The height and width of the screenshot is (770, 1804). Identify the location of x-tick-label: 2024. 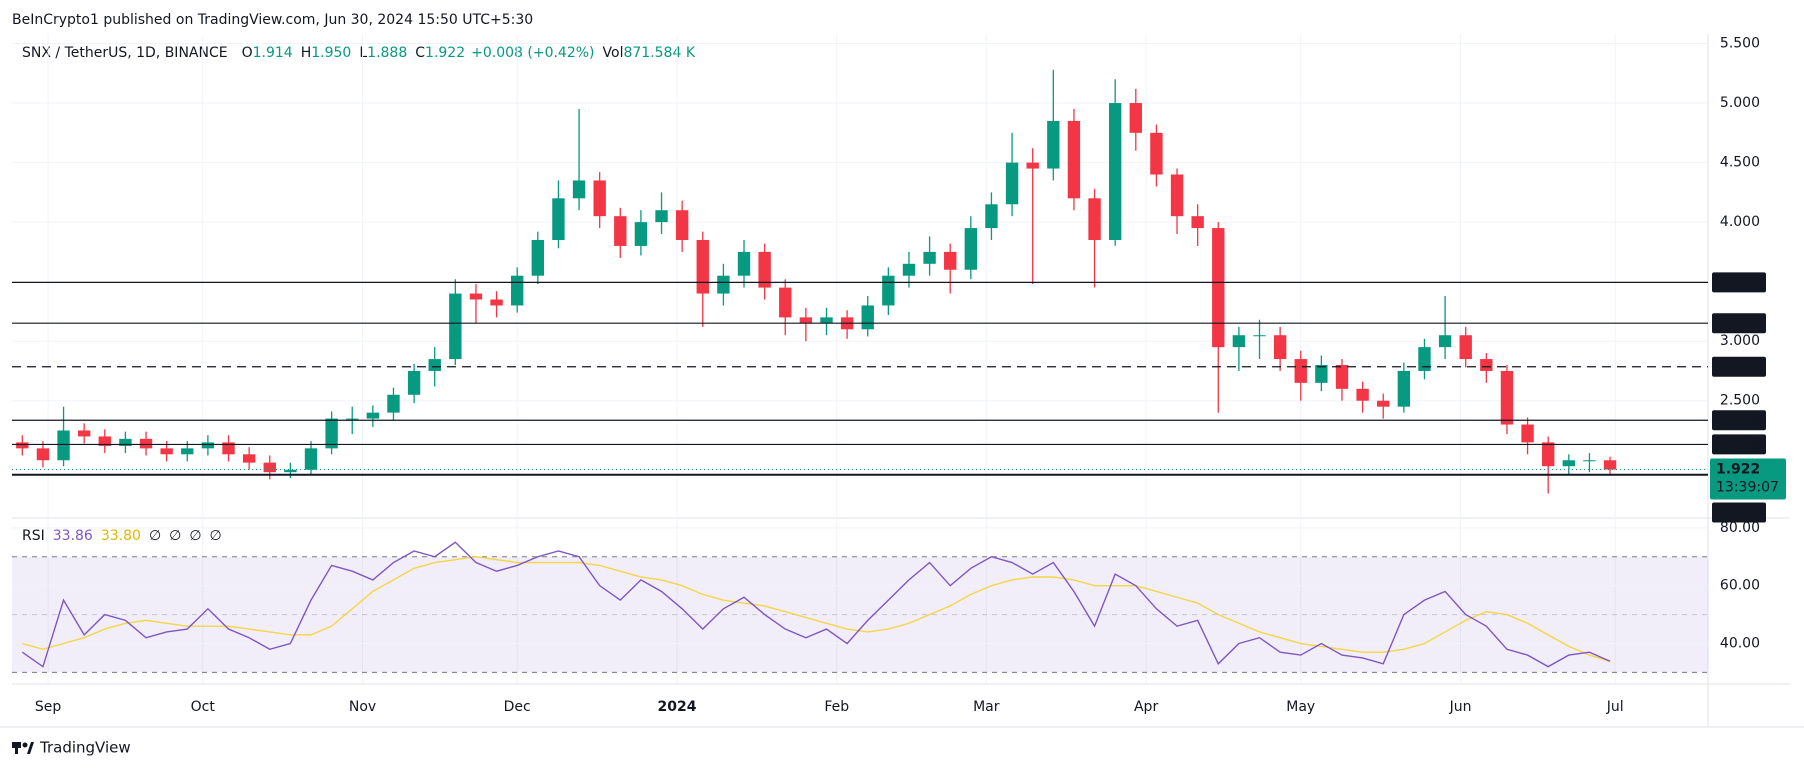
(677, 707).